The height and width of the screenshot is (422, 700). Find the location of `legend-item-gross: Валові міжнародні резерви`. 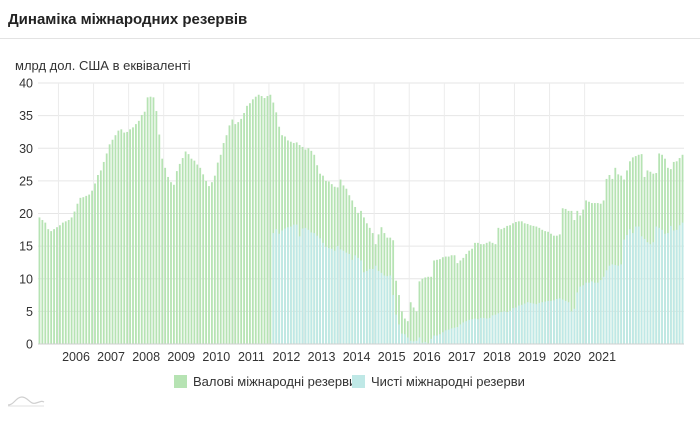

legend-item-gross: Валові міжнародні резерви is located at coordinates (265, 381).